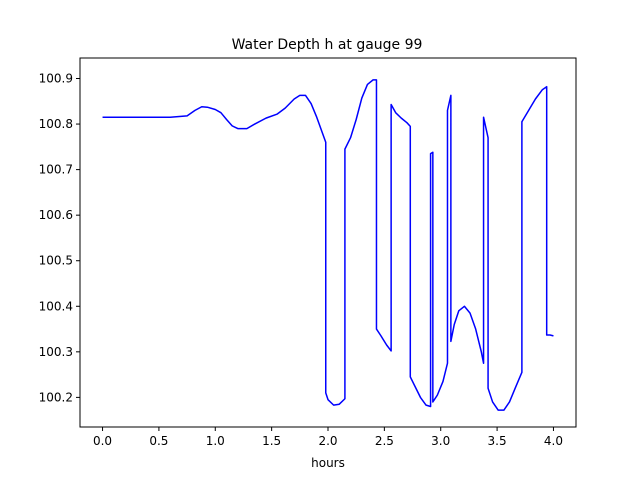 This screenshot has width=640, height=480. What do you see at coordinates (59, 238) in the screenshot?
I see `y-axis: 100.2 100.3 100.4 100.5 100.6 100.7 100.8 100.9` at bounding box center [59, 238].